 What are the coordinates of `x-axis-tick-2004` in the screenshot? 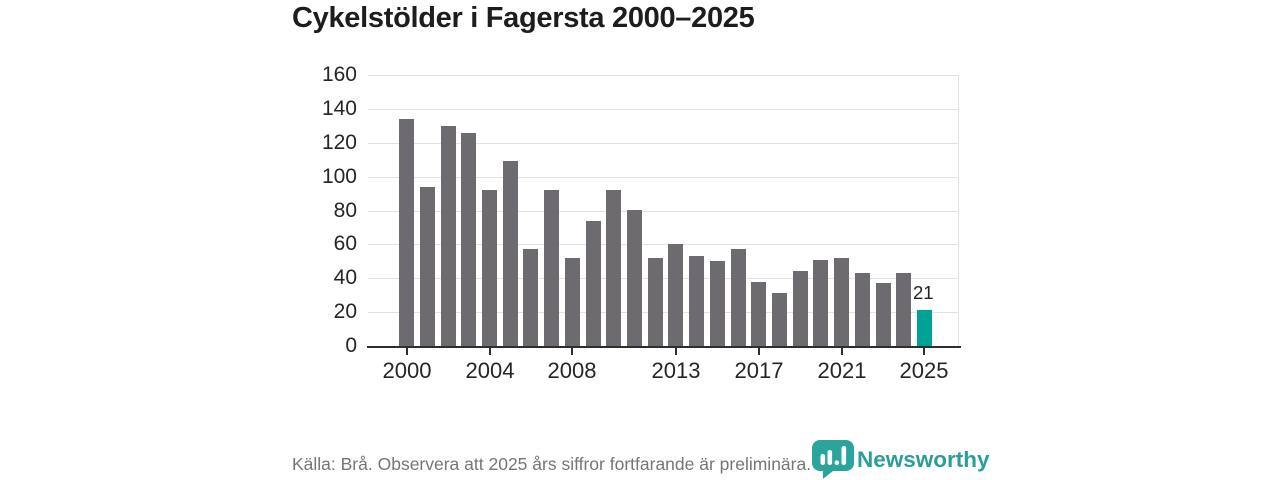 It's located at (490, 351).